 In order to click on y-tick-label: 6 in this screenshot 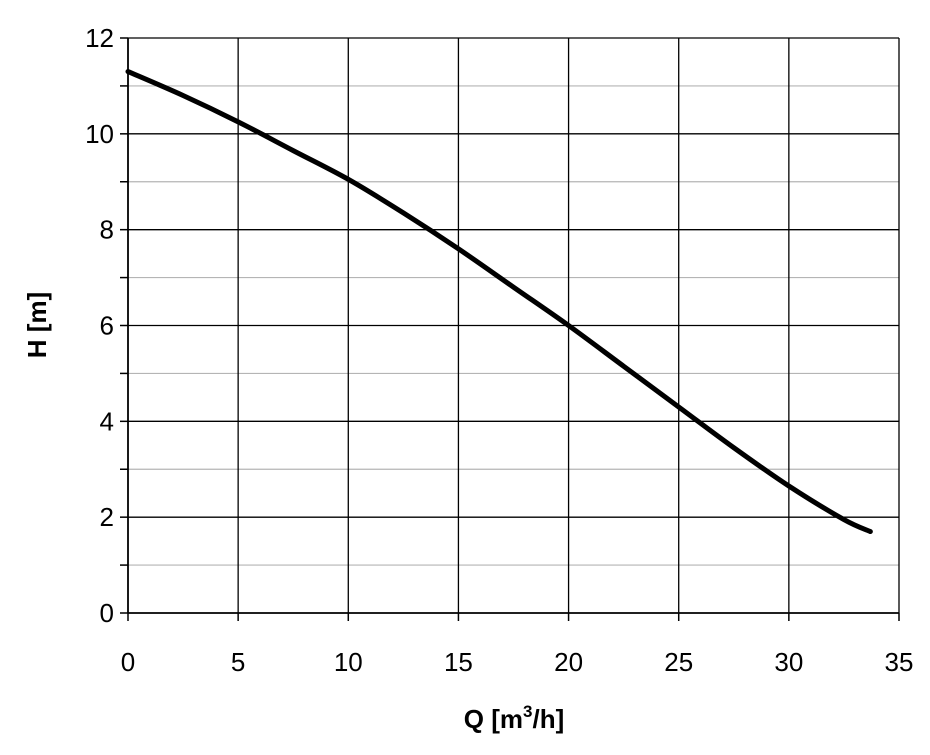, I will do `click(107, 326)`.